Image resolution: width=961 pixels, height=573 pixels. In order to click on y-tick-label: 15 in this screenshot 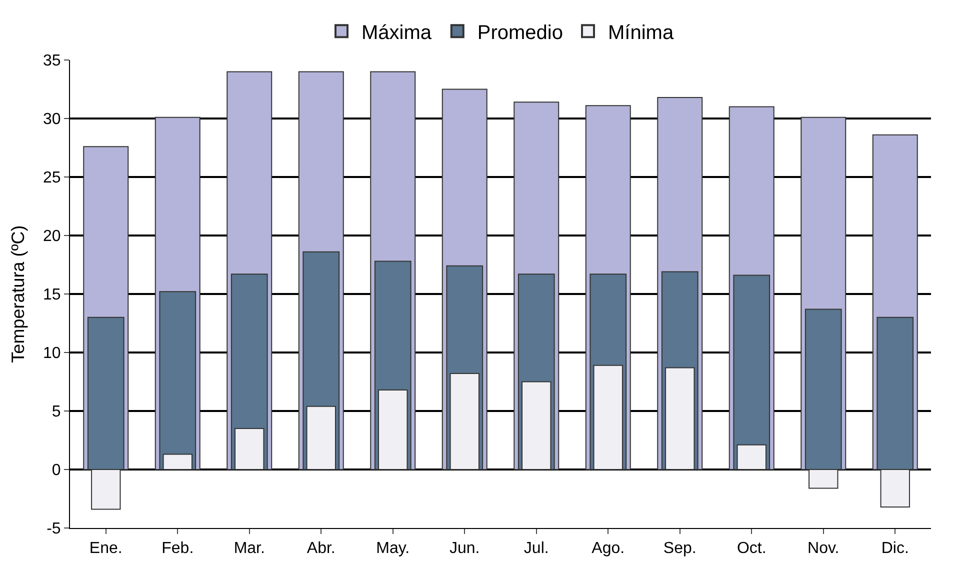, I will do `click(52, 295)`.